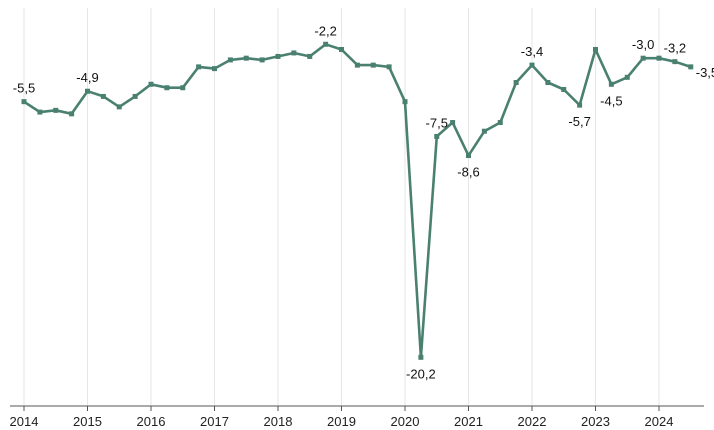 The width and height of the screenshot is (714, 430). What do you see at coordinates (532, 421) in the screenshot?
I see `x-tick-label-2022: 2022` at bounding box center [532, 421].